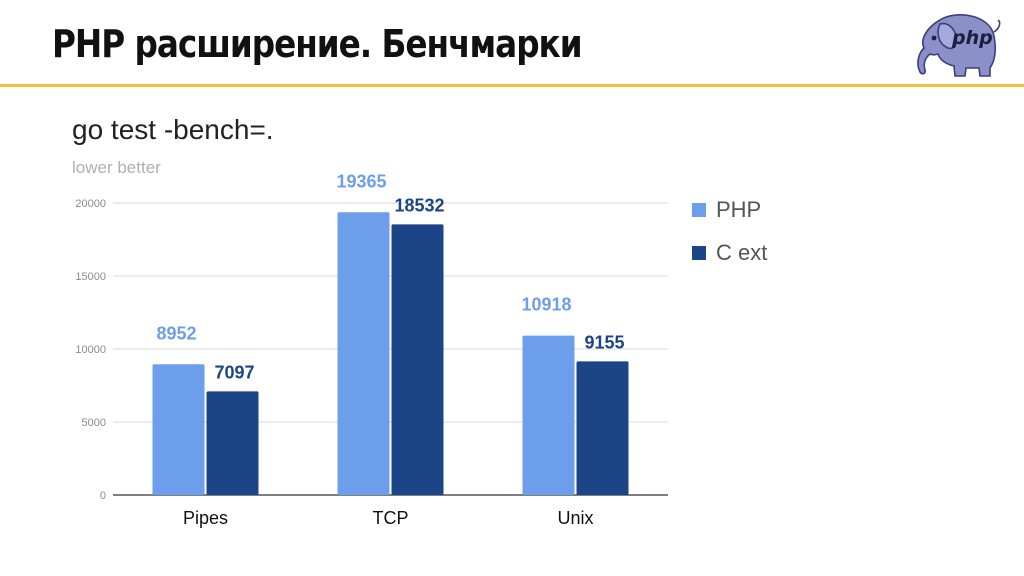  Describe the element at coordinates (90, 350) in the screenshot. I see `y-tick-label: 10000` at that location.